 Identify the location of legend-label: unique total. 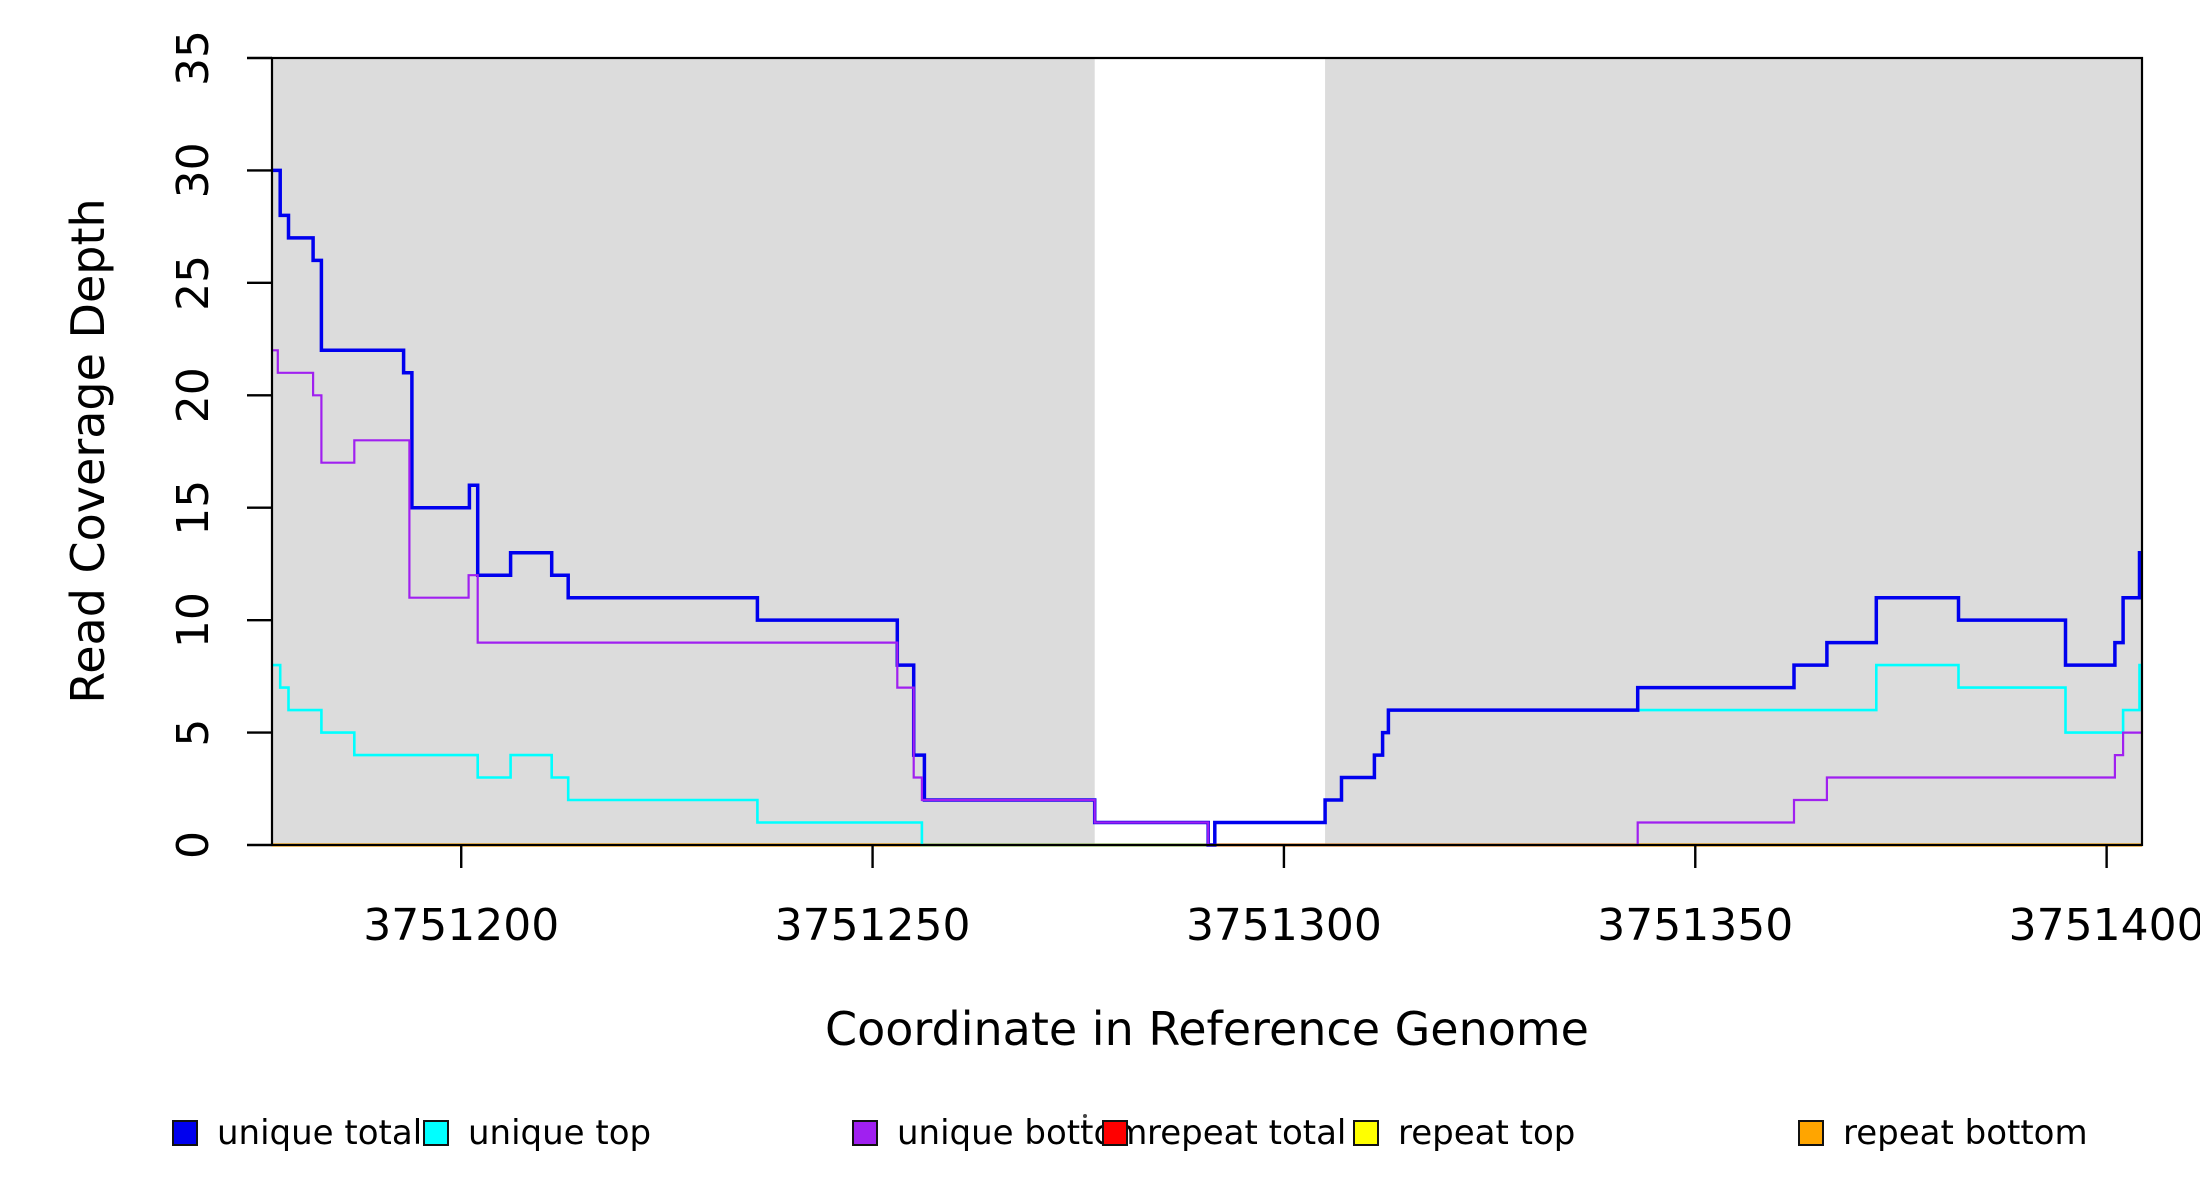
(320, 1133).